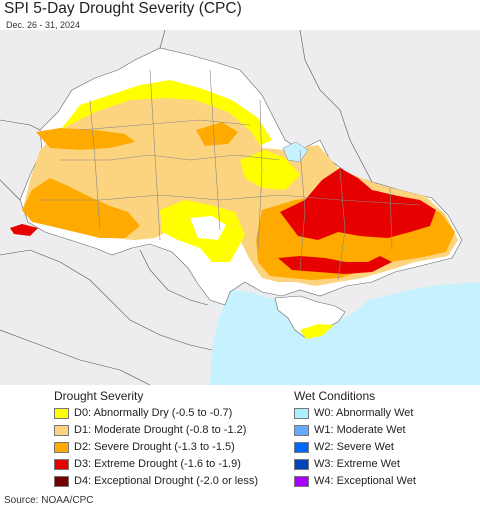 This screenshot has width=480, height=510. I want to click on legend-item-w4: W4: Exceptional Wet, so click(355, 481).